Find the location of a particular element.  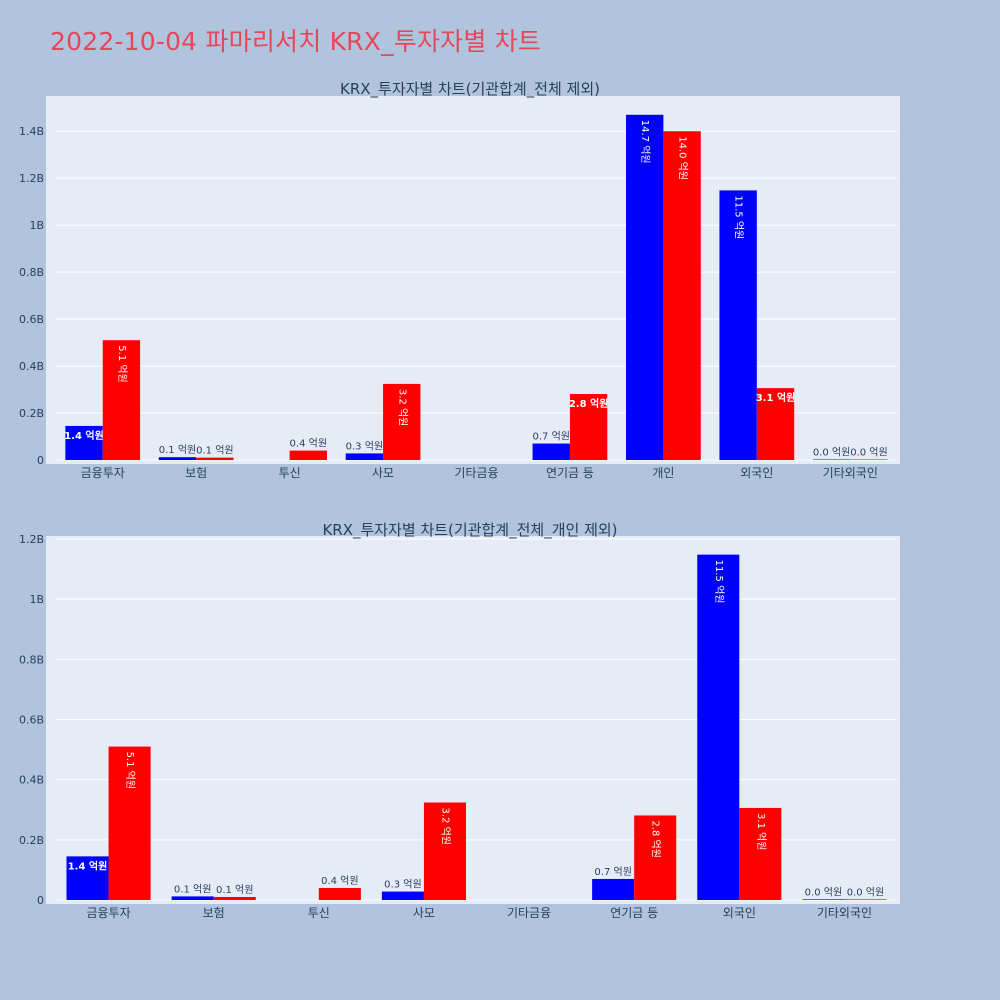

x-tick-label: 개인 is located at coordinates (663, 473).